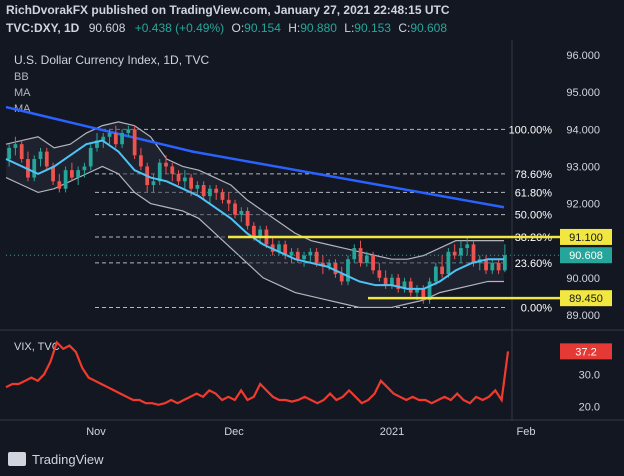  Describe the element at coordinates (531, 130) in the screenshot. I see `fib-level-label: 100.00%` at that location.